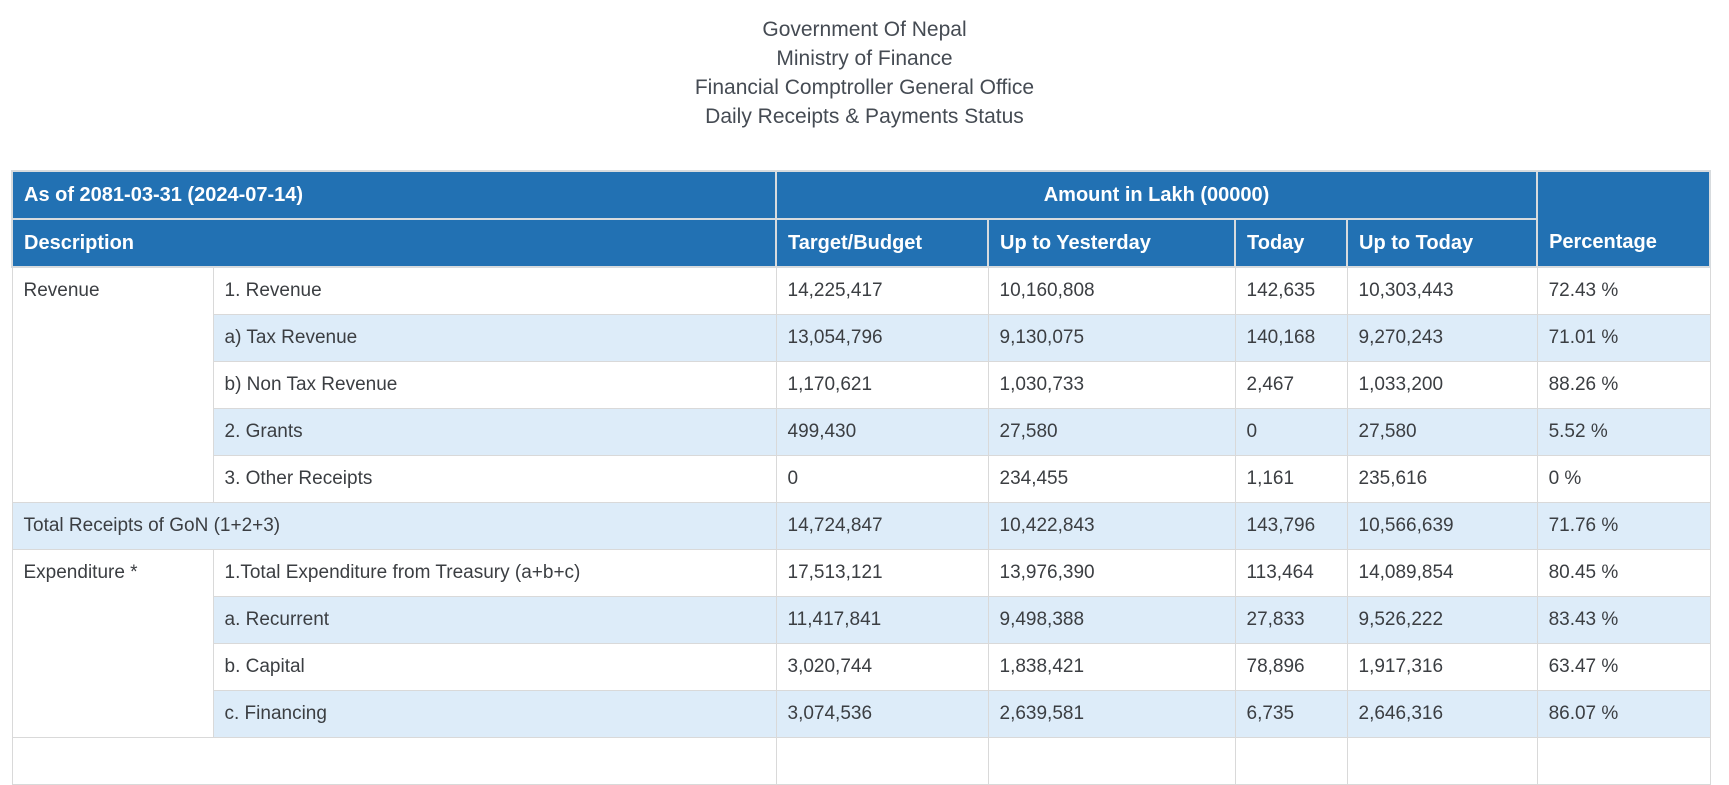 This screenshot has height=785, width=1729. I want to click on today-cell: 0, so click(1291, 431).